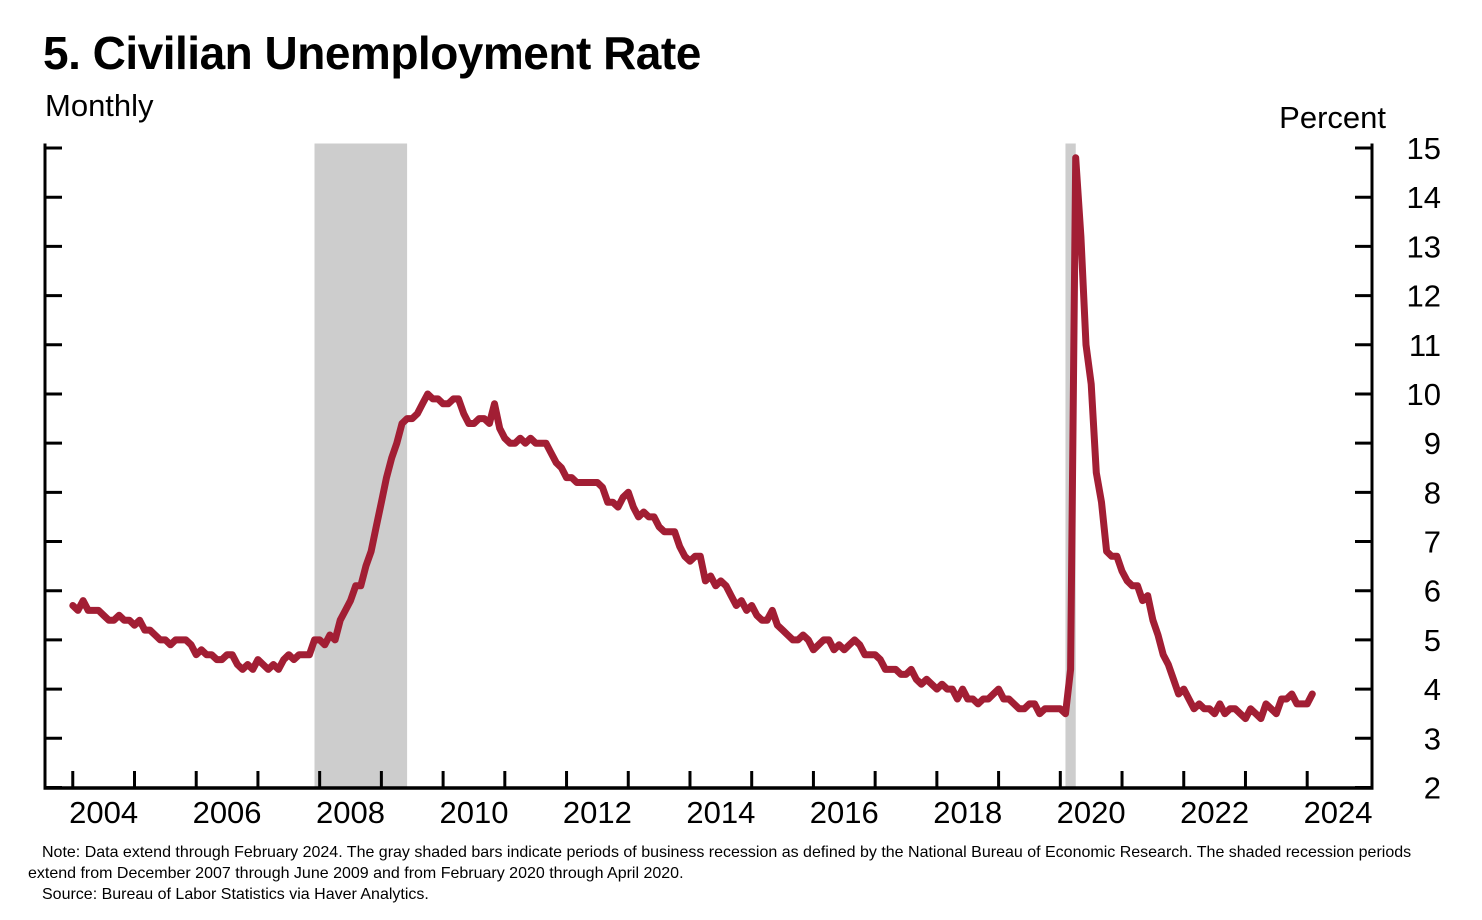  I want to click on x-tick-label: 2006, so click(227, 812).